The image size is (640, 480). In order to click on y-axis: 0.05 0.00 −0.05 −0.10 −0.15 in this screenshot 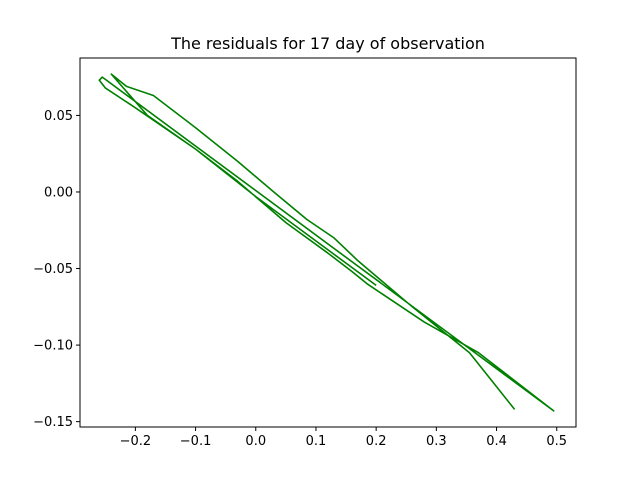, I will do `click(56, 269)`.